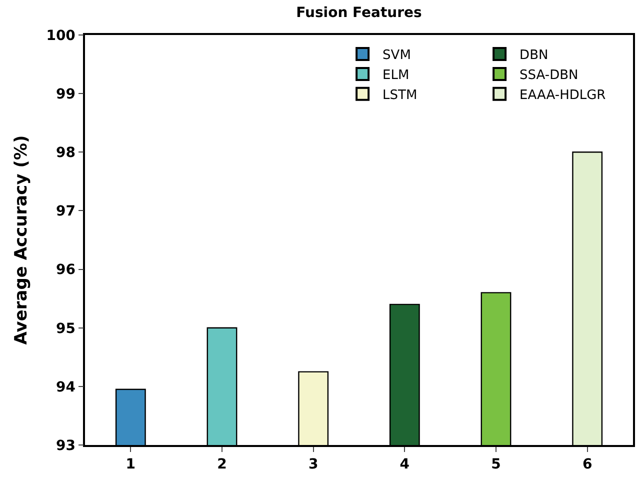 Image resolution: width=643 pixels, height=481 pixels. What do you see at coordinates (66, 446) in the screenshot?
I see `y-tick-label: 93` at bounding box center [66, 446].